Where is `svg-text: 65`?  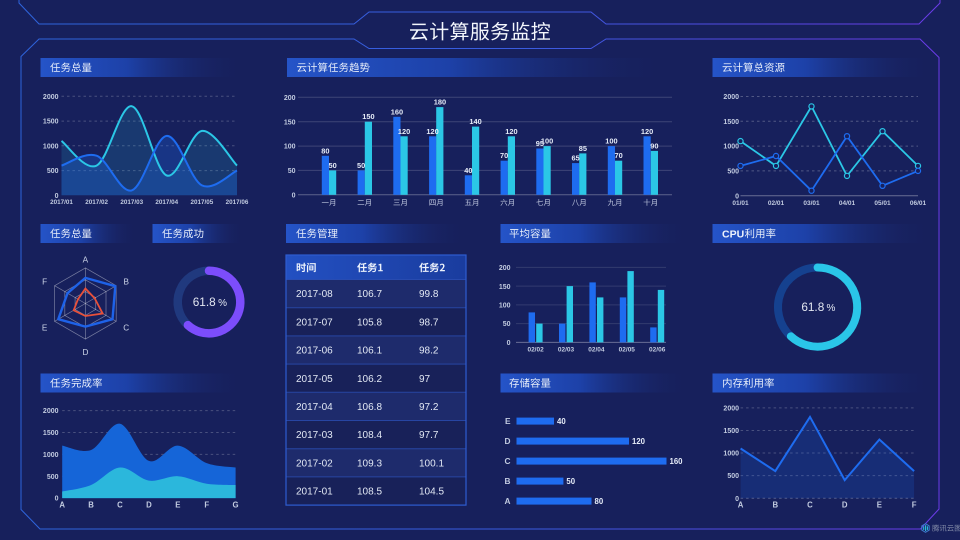 svg-text: 65 is located at coordinates (575, 158).